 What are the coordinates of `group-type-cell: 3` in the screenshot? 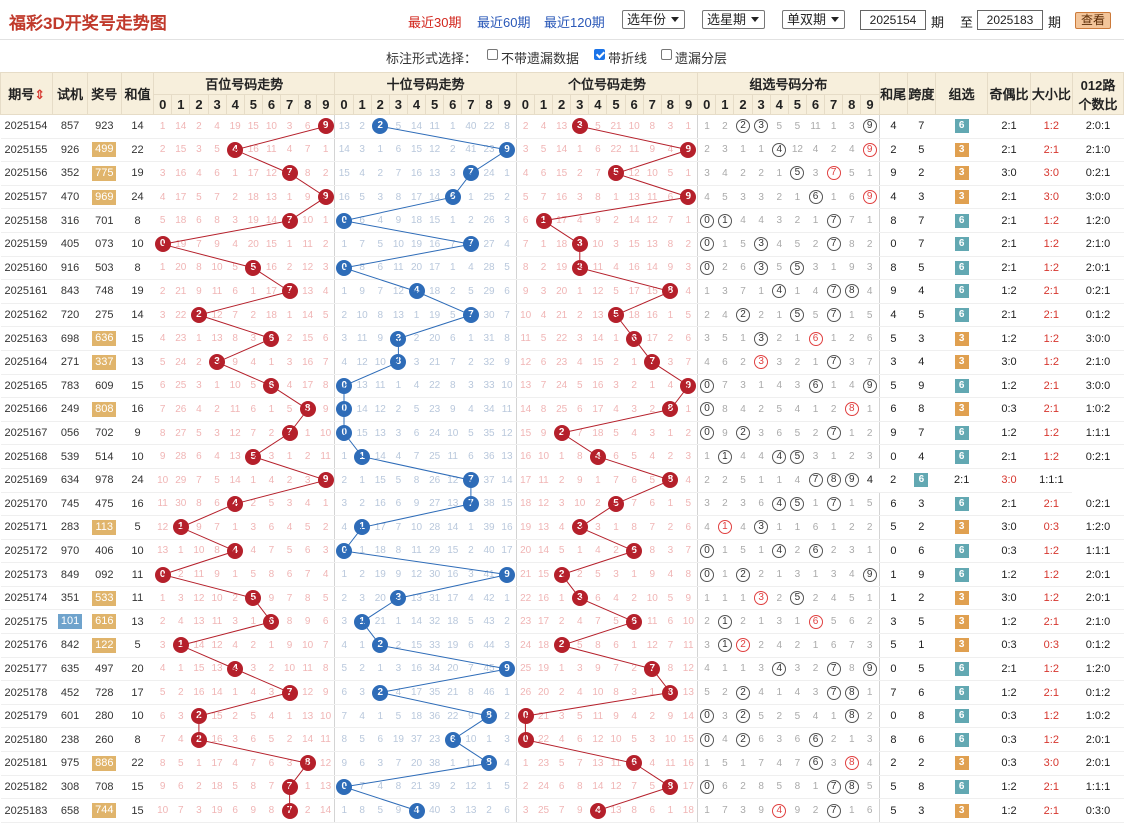 It's located at (961, 810).